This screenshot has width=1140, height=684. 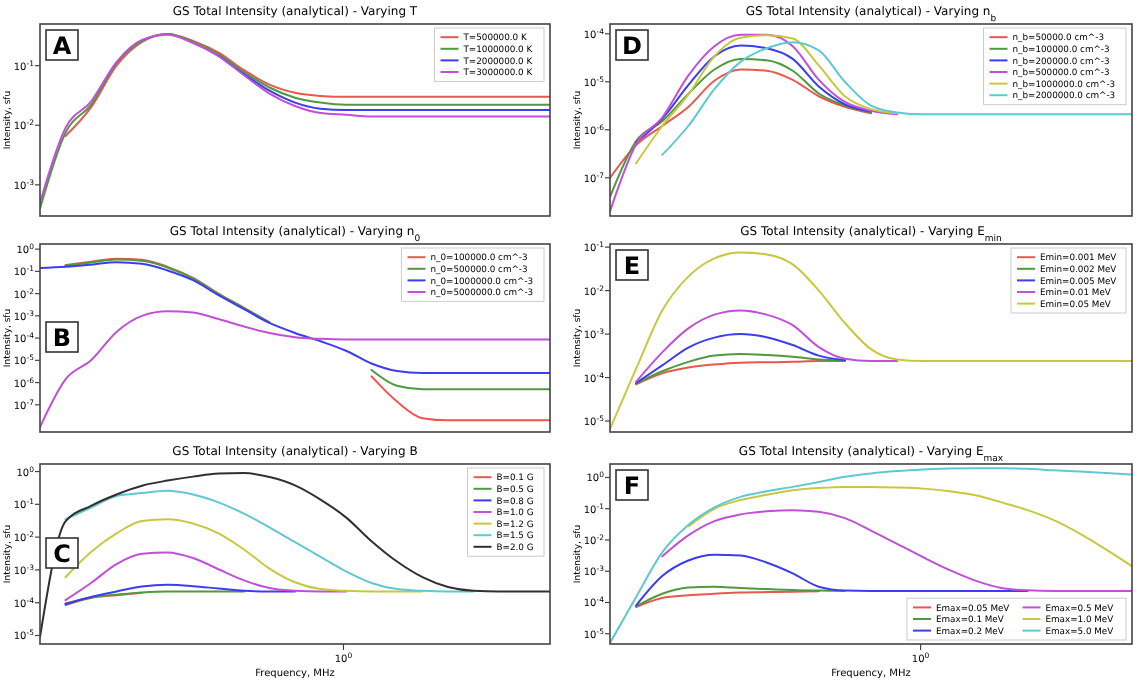 I want to click on annotation: E, so click(x=632, y=266).